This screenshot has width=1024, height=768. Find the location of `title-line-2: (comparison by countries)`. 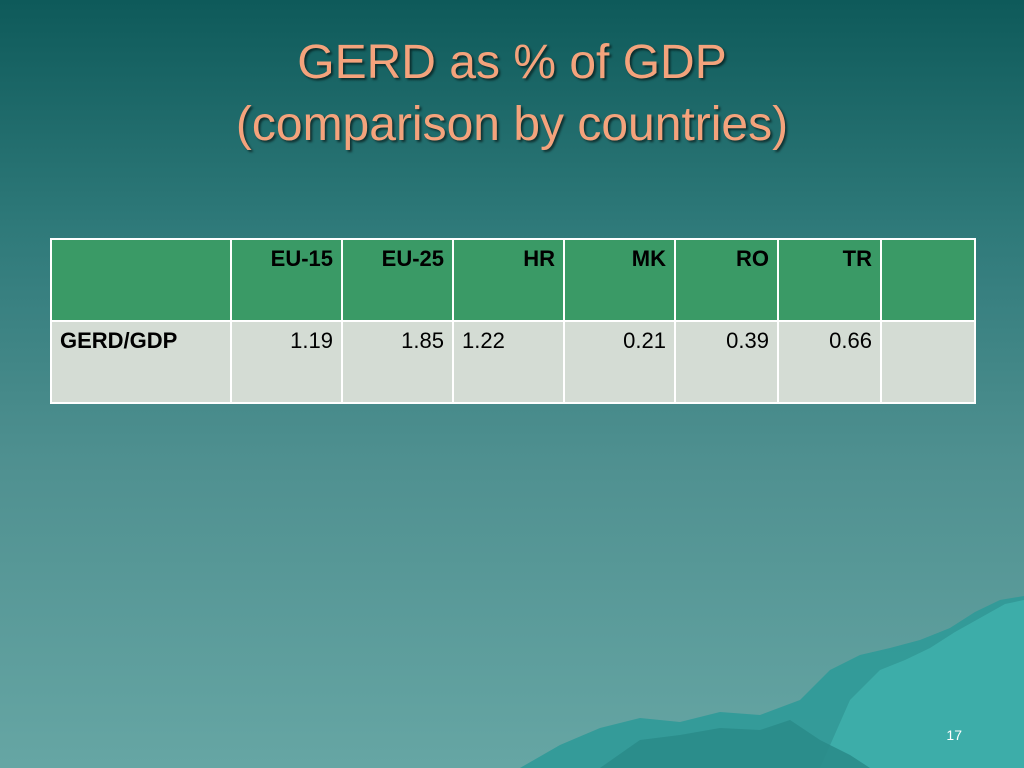

title-line-2: (comparison by countries) is located at coordinates (512, 124).